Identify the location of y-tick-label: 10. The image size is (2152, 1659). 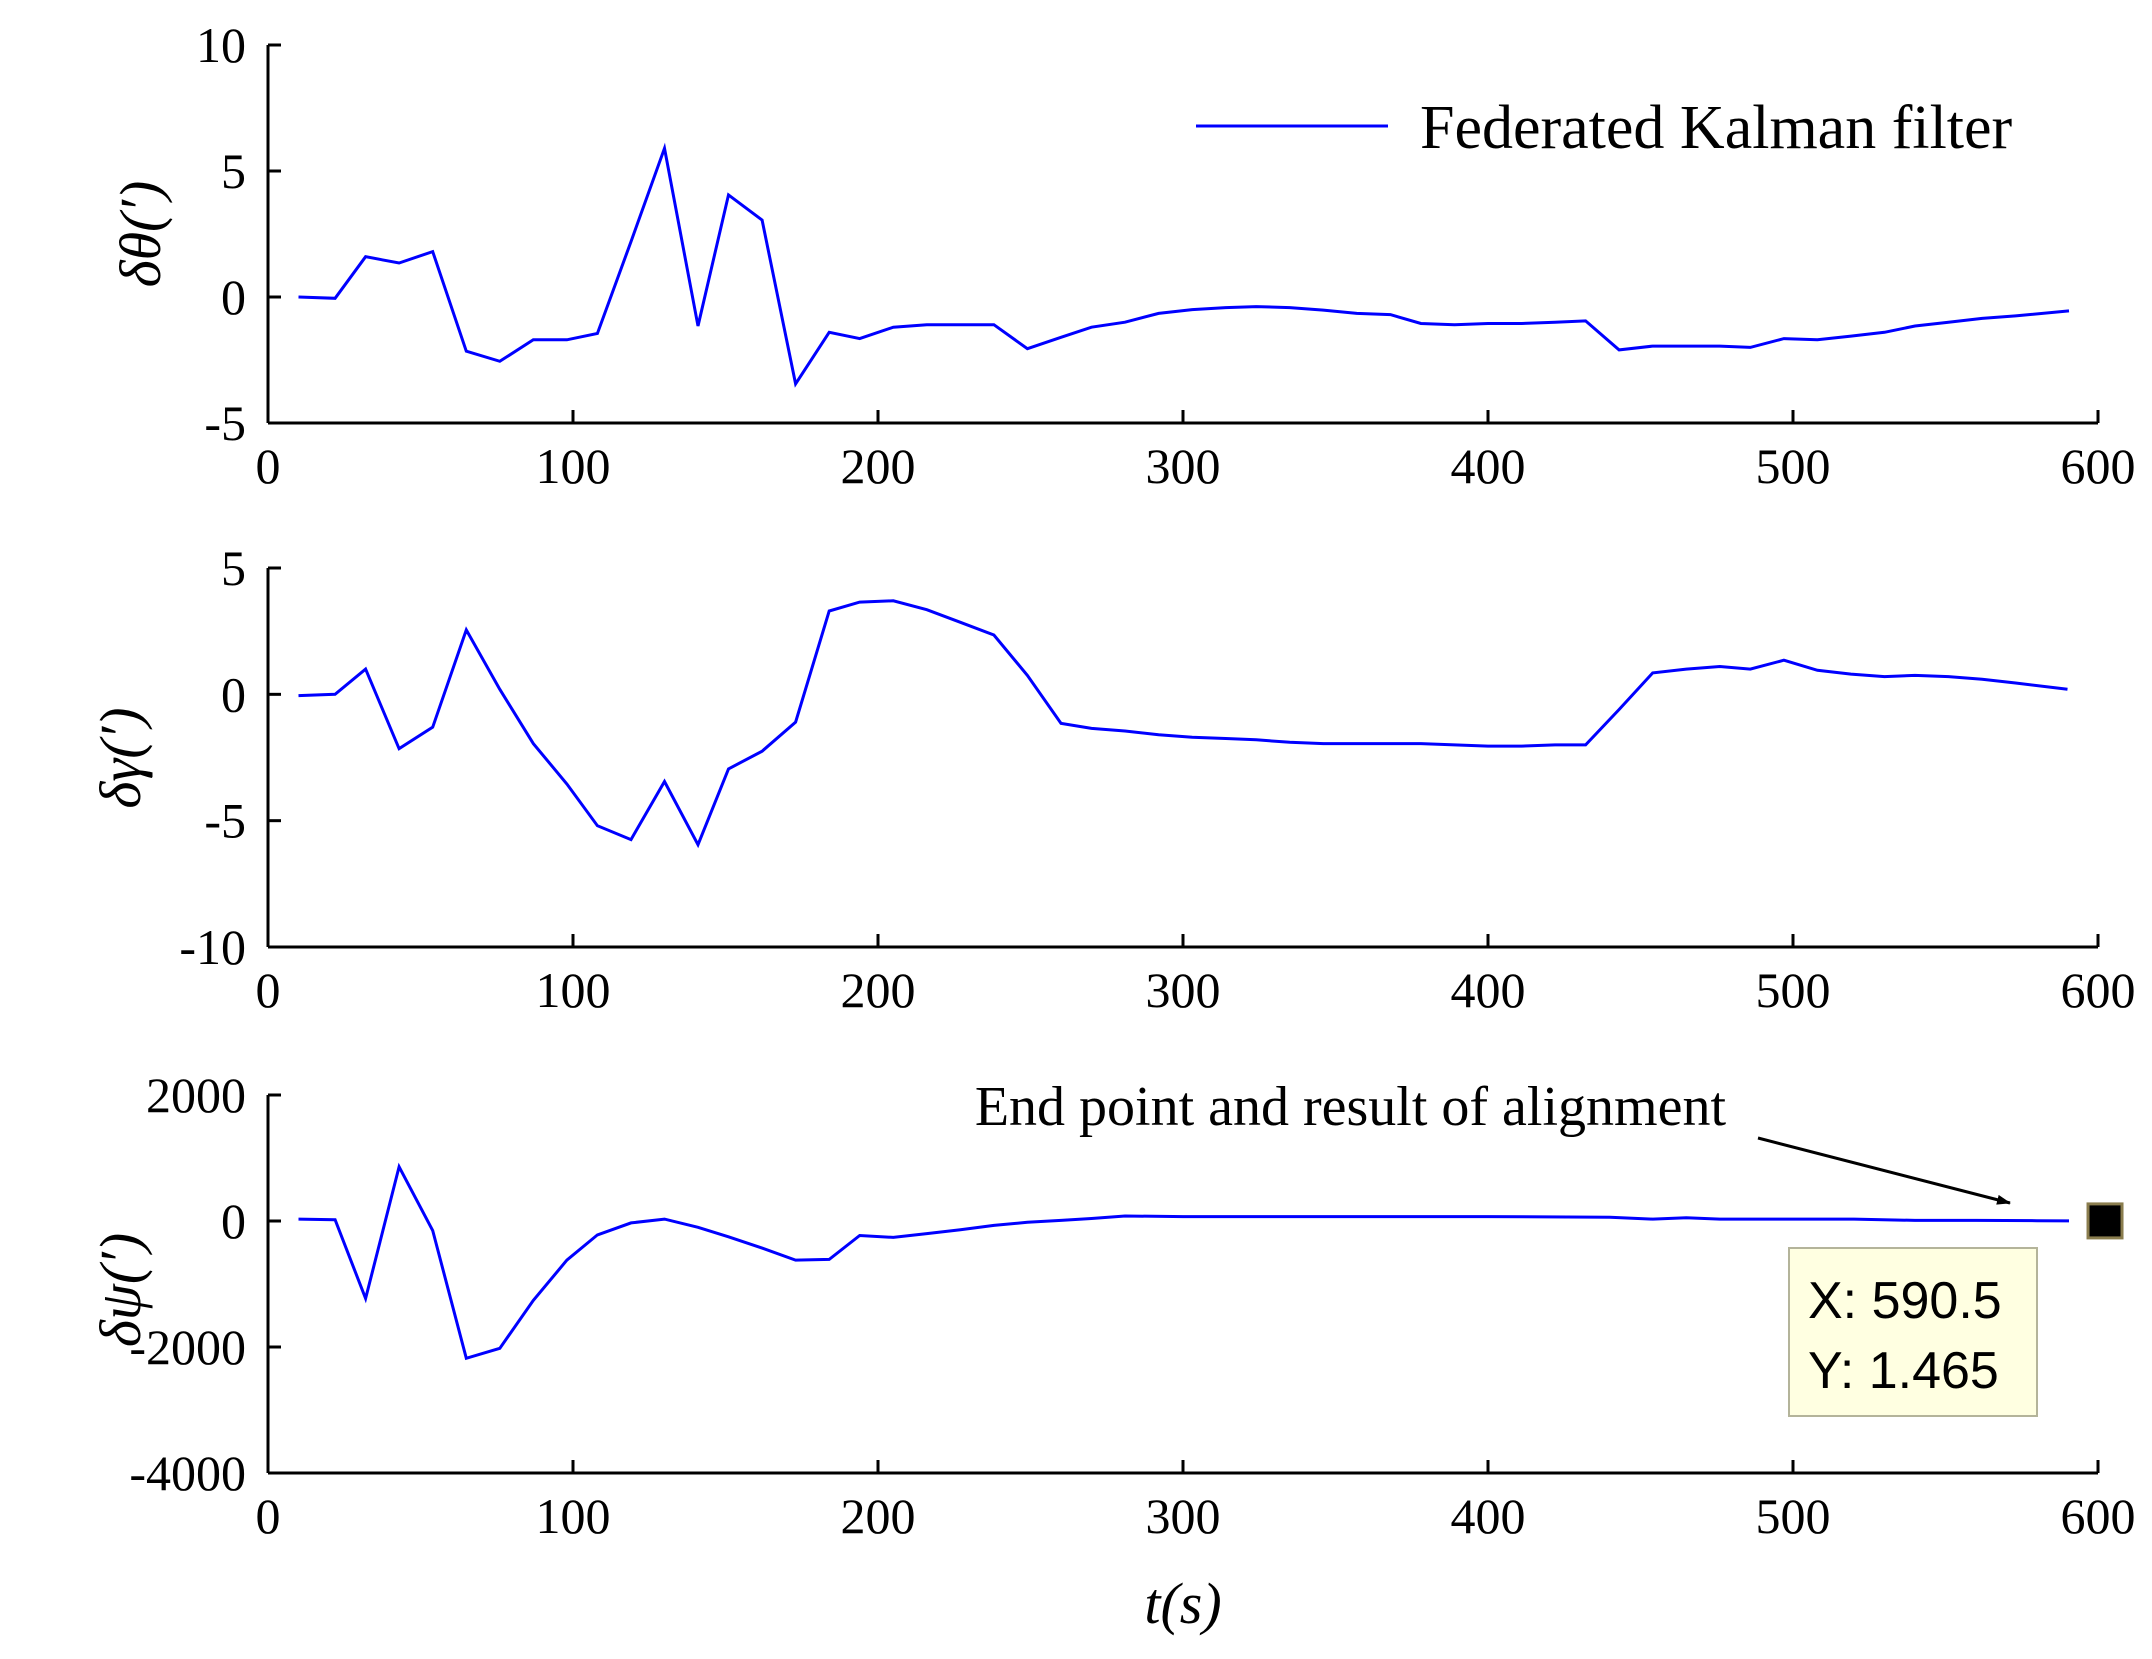
(221, 45).